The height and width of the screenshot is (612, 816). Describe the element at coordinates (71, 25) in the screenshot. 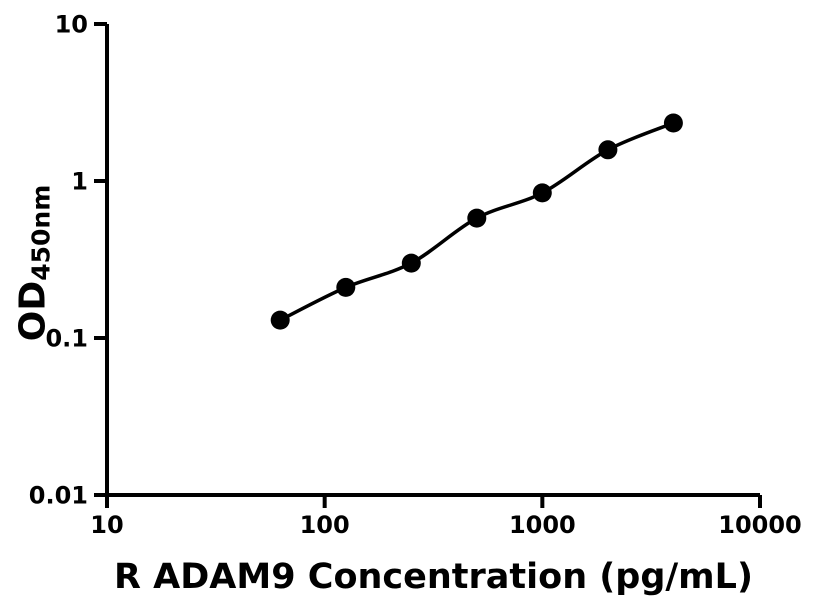

I see `y-tick-label: 10` at that location.